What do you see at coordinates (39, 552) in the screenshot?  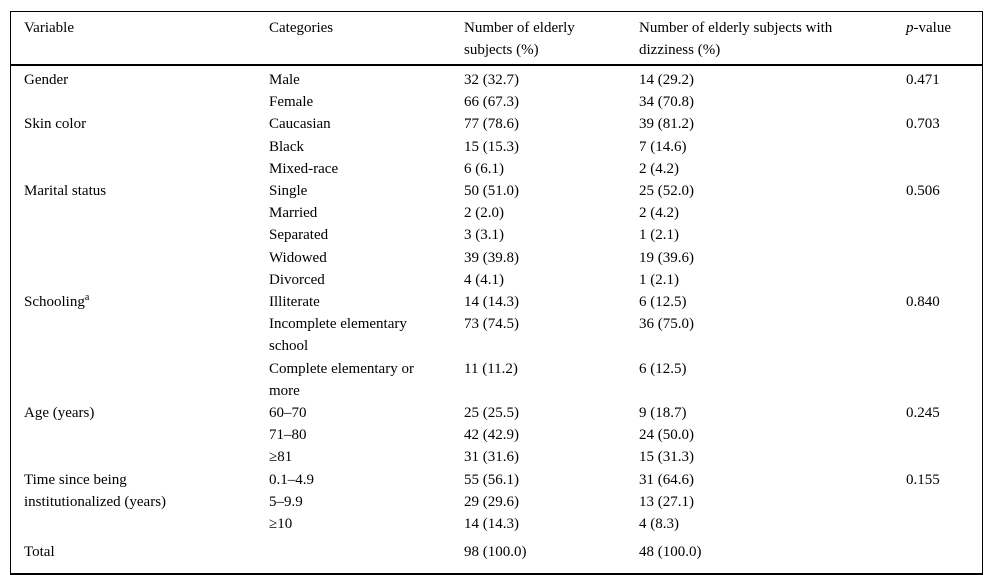 I see `cell-variable: Total` at bounding box center [39, 552].